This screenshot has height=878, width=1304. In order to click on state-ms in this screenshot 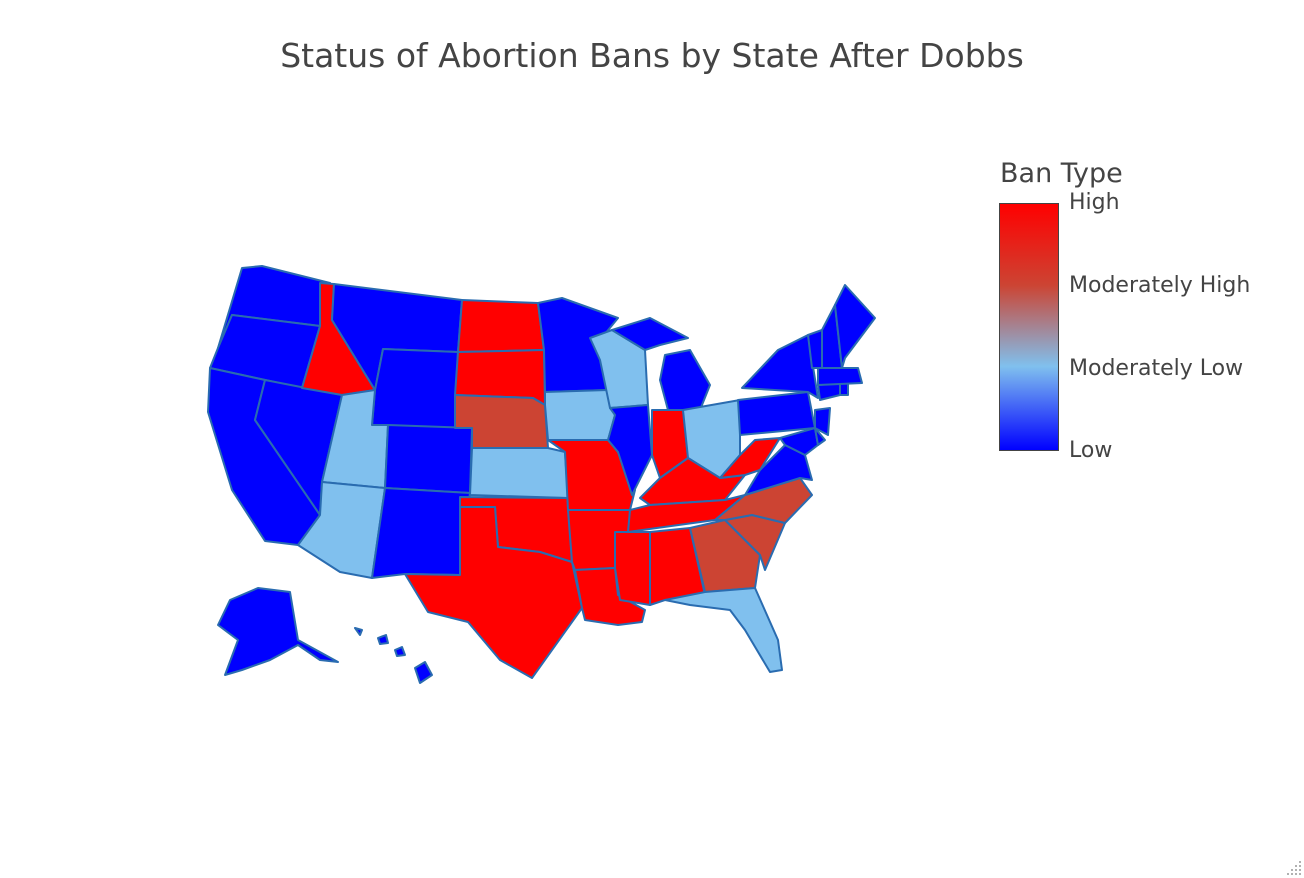, I will do `click(632, 568)`.